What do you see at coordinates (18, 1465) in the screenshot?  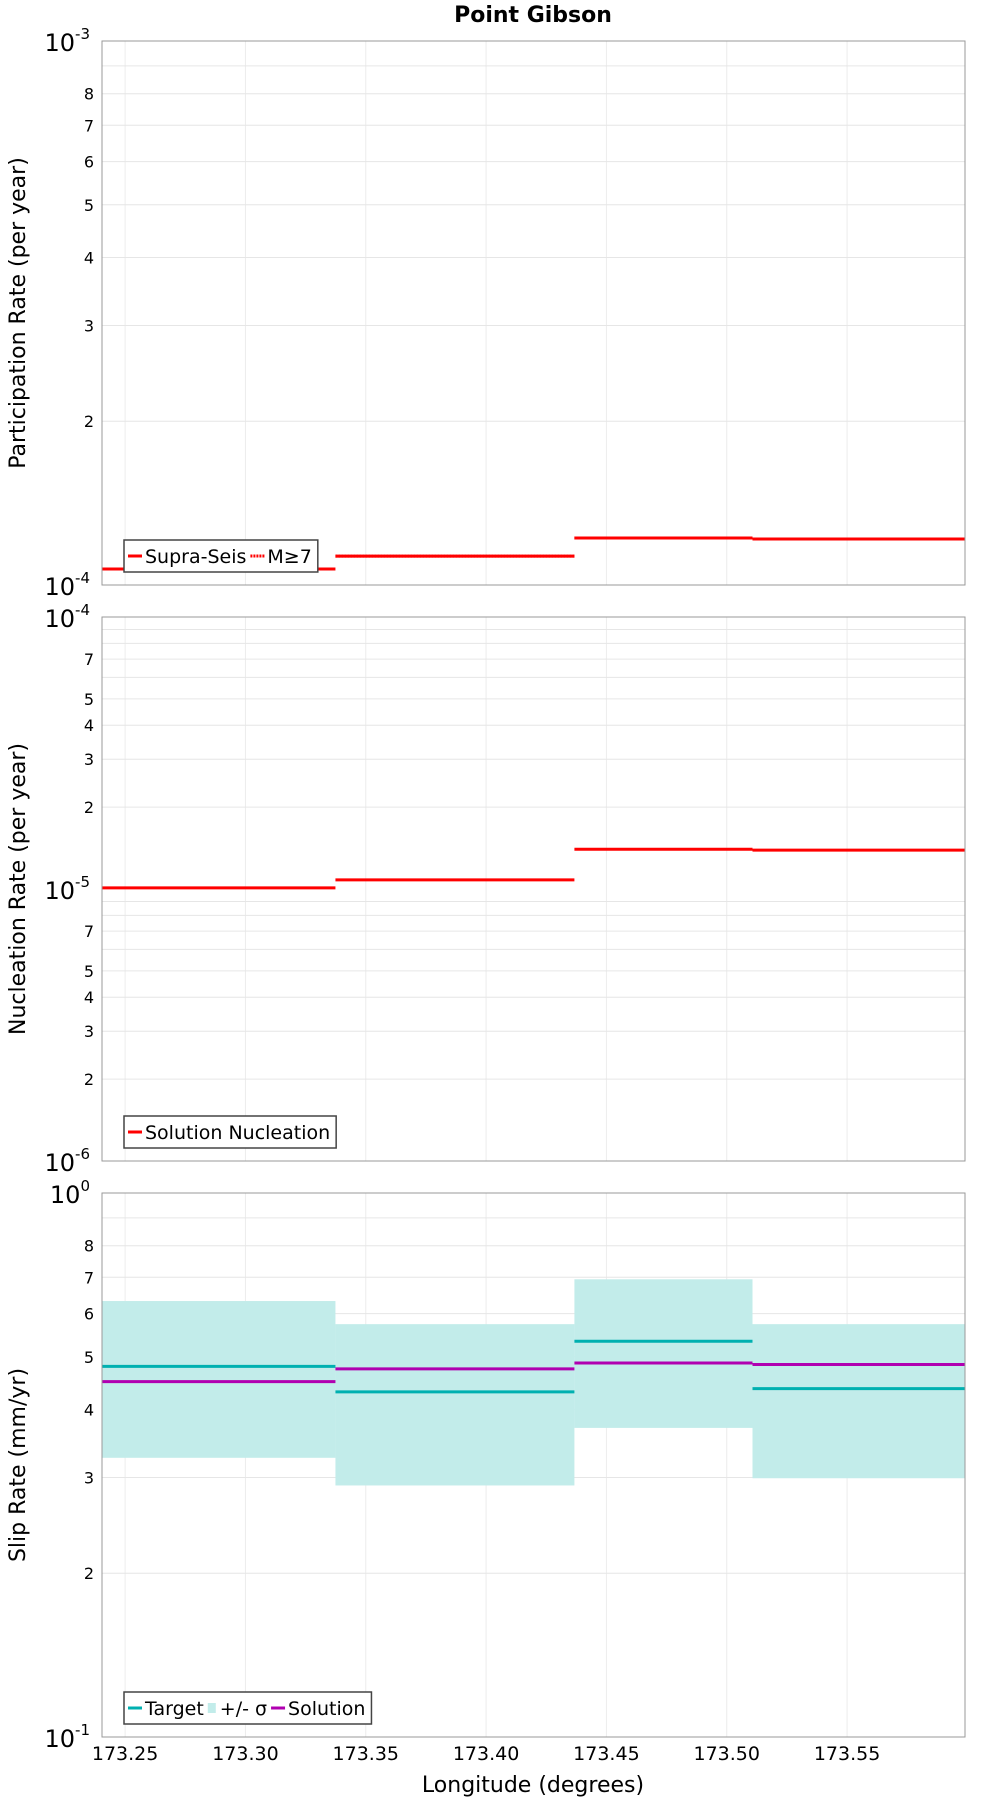 I see `y-axis-label: Slip Rate (mm/yr)` at bounding box center [18, 1465].